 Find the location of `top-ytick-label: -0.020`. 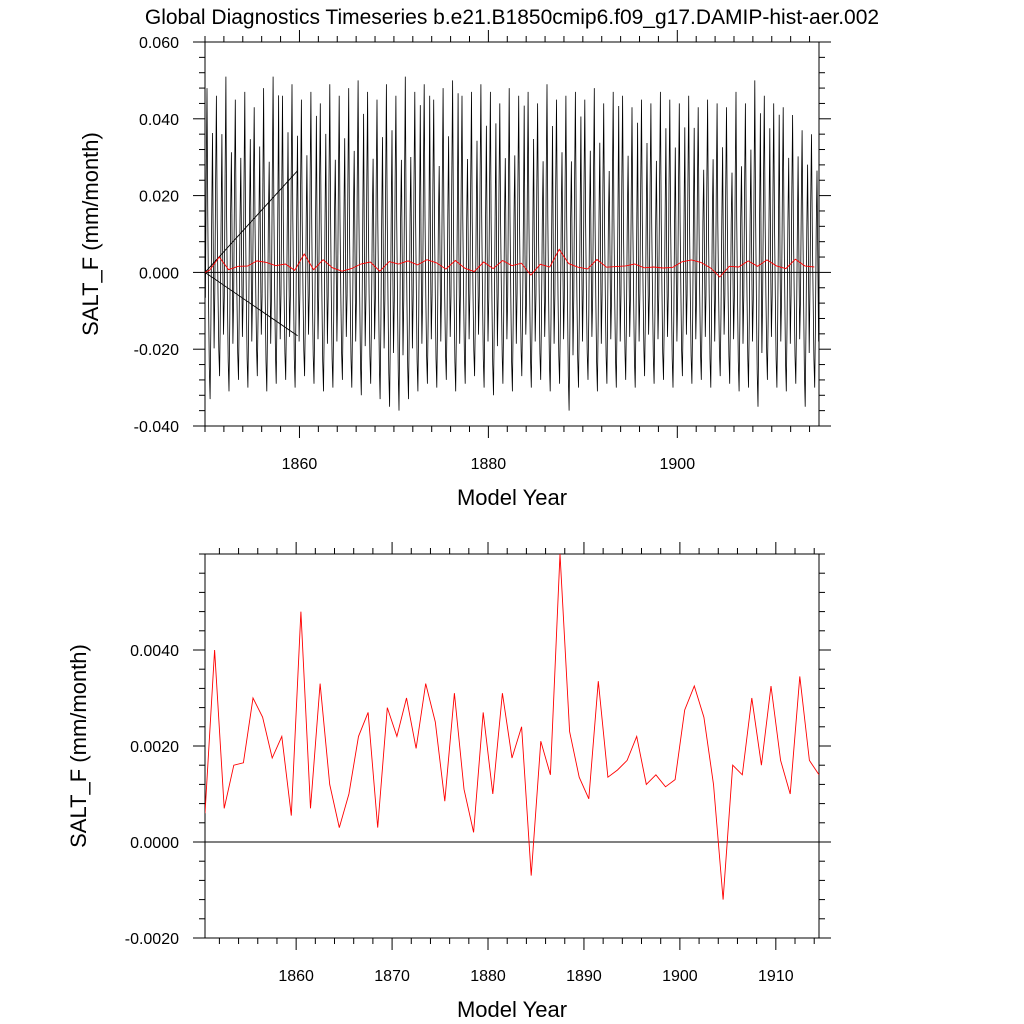

top-ytick-label: -0.020 is located at coordinates (156, 350).